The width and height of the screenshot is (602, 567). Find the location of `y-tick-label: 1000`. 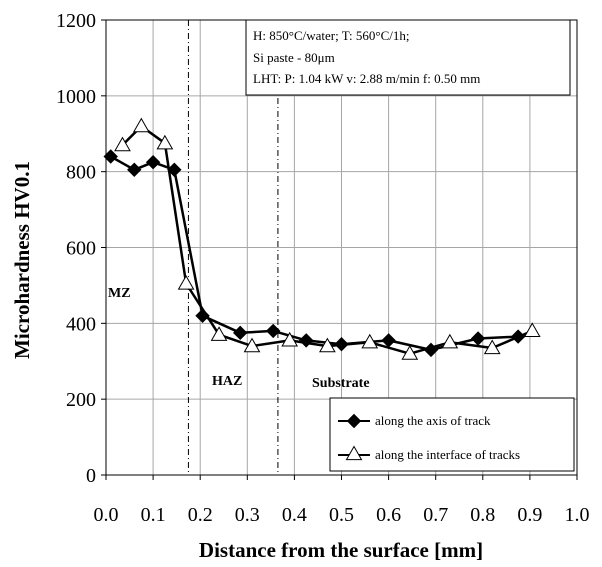

y-tick-label: 1000 is located at coordinates (76, 97).